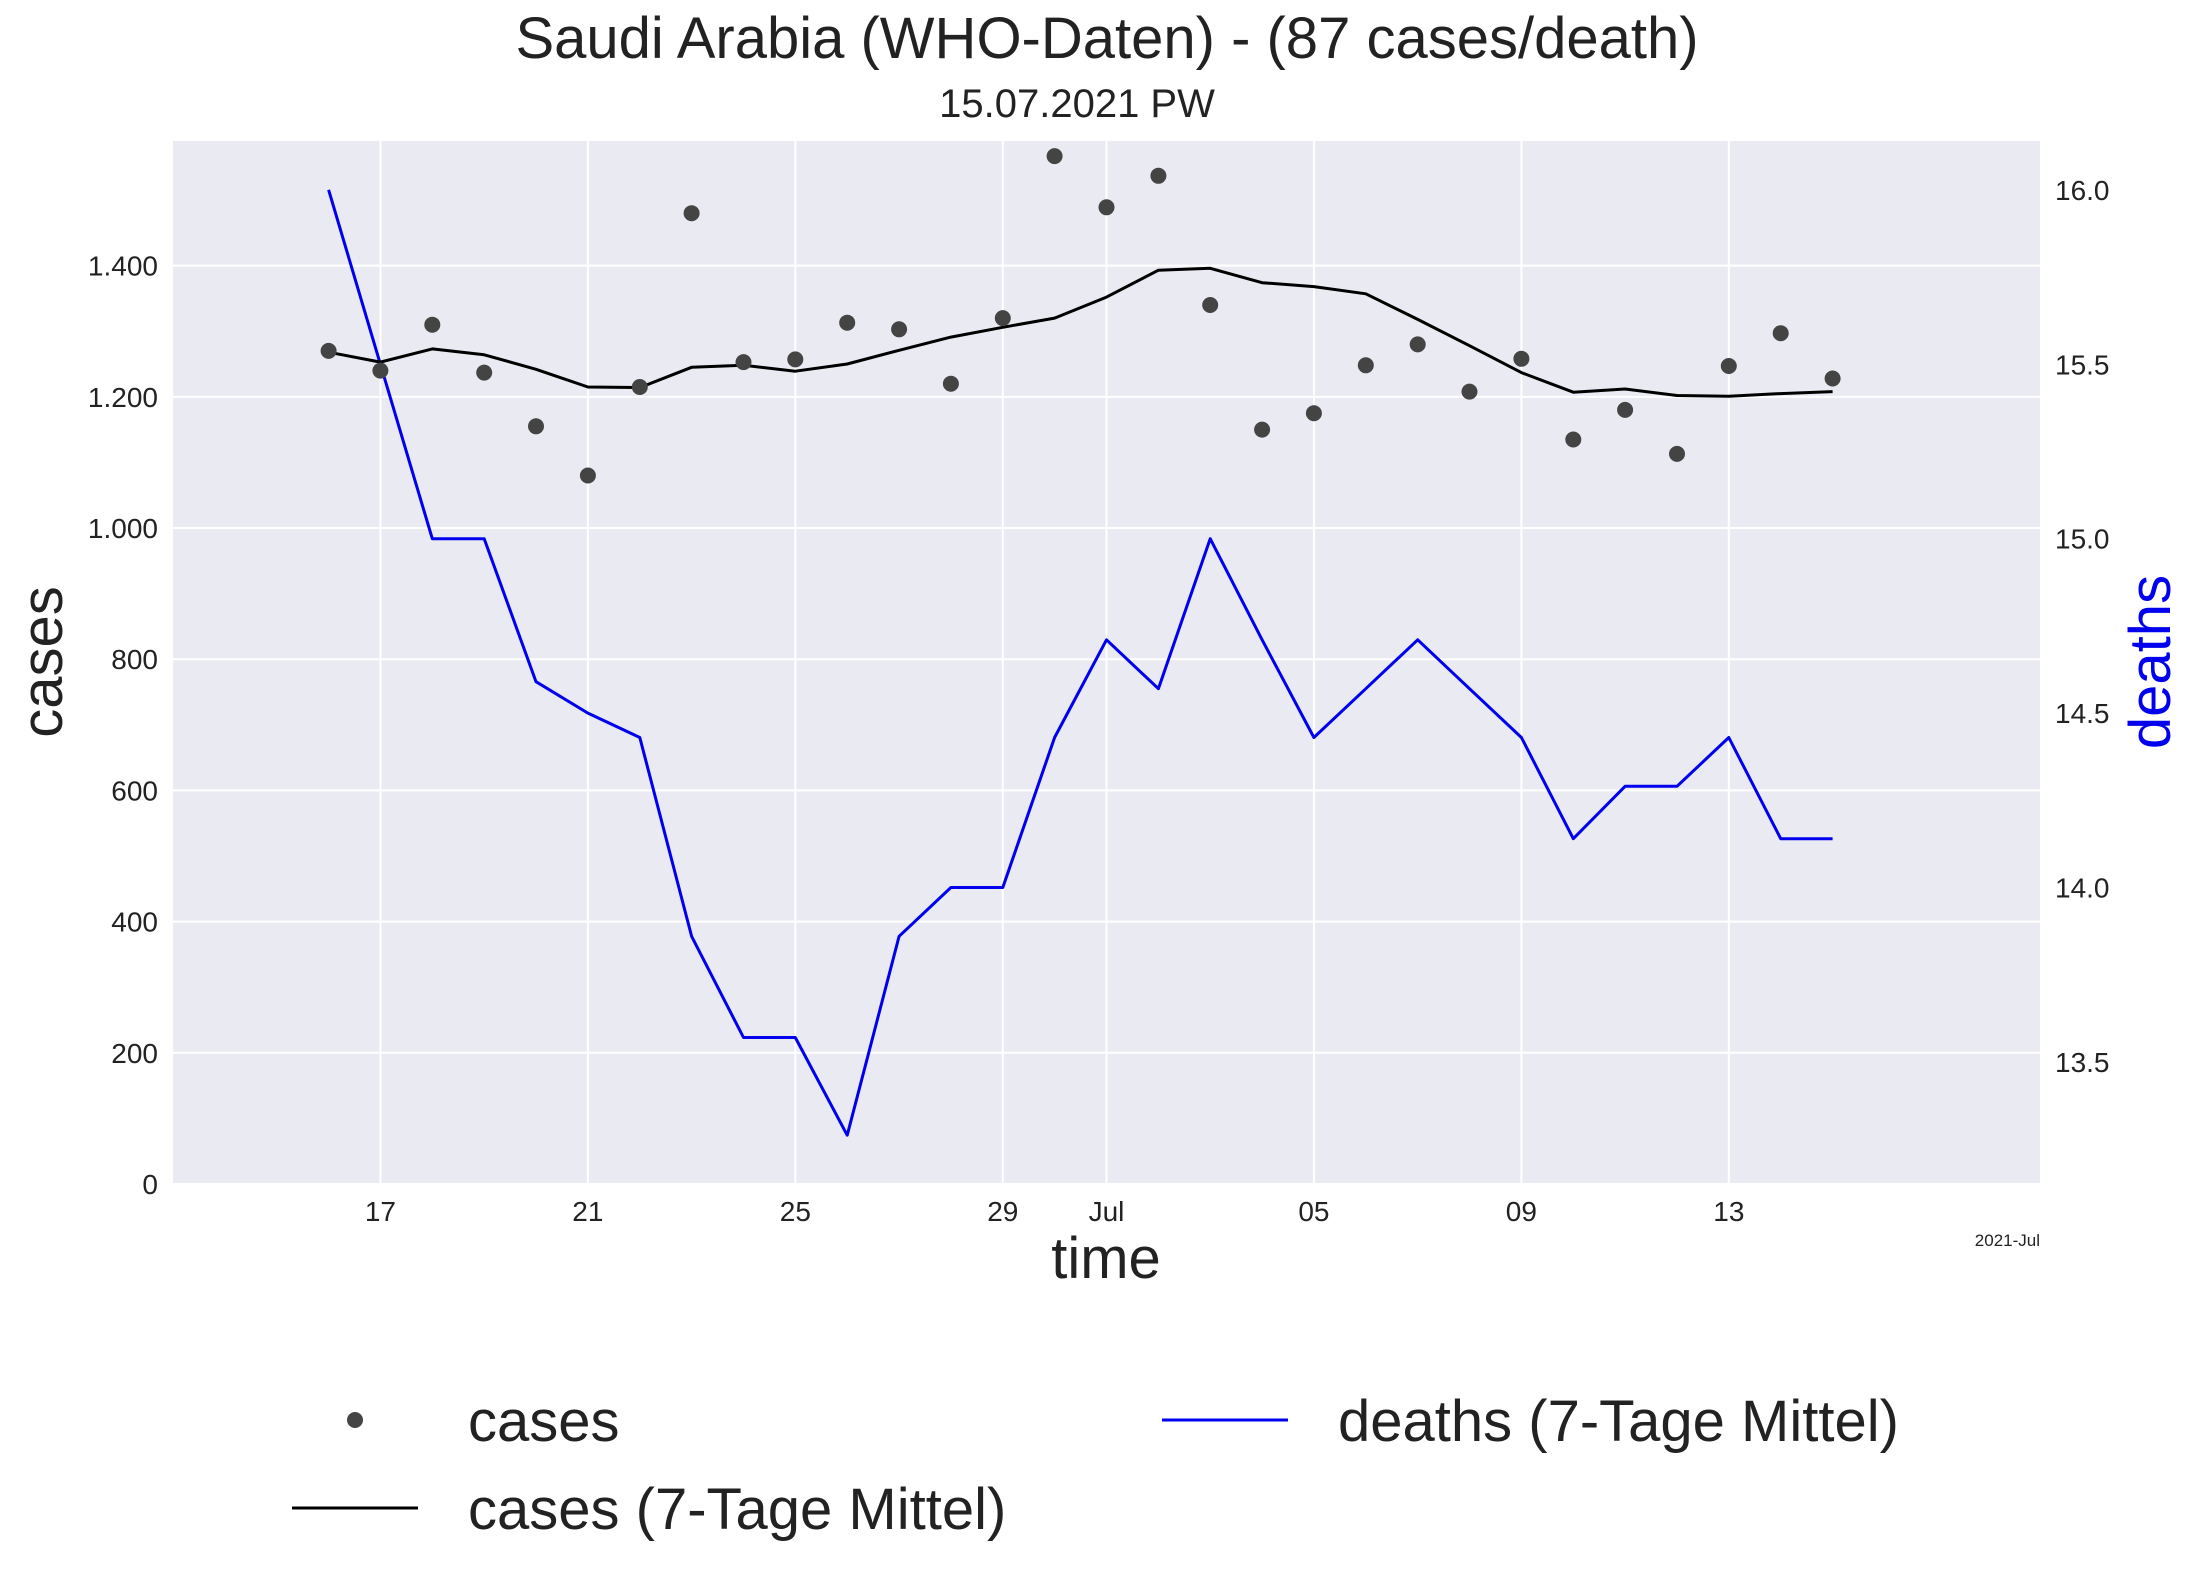  I want to click on y2-tick-label: 15.5, so click(2082, 364).